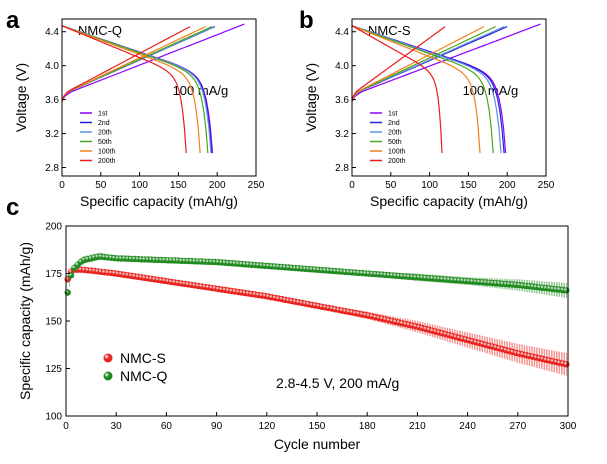 This screenshot has height=464, width=607. What do you see at coordinates (306, 20) in the screenshot?
I see `panel-b-letter: b` at bounding box center [306, 20].